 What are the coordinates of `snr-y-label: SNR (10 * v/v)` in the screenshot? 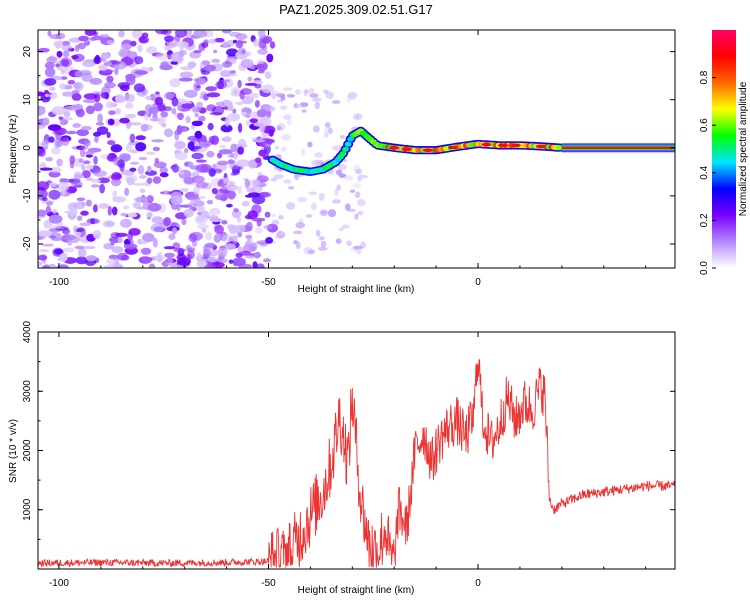 It's located at (13, 451).